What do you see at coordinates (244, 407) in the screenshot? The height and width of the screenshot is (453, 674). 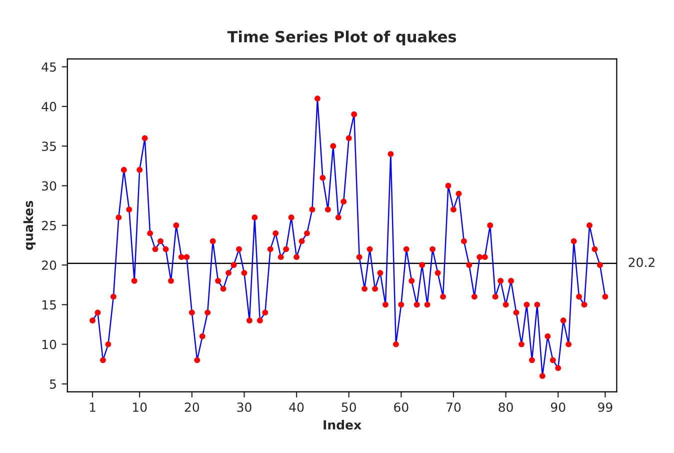 I see `x-tick-label: 30` at bounding box center [244, 407].